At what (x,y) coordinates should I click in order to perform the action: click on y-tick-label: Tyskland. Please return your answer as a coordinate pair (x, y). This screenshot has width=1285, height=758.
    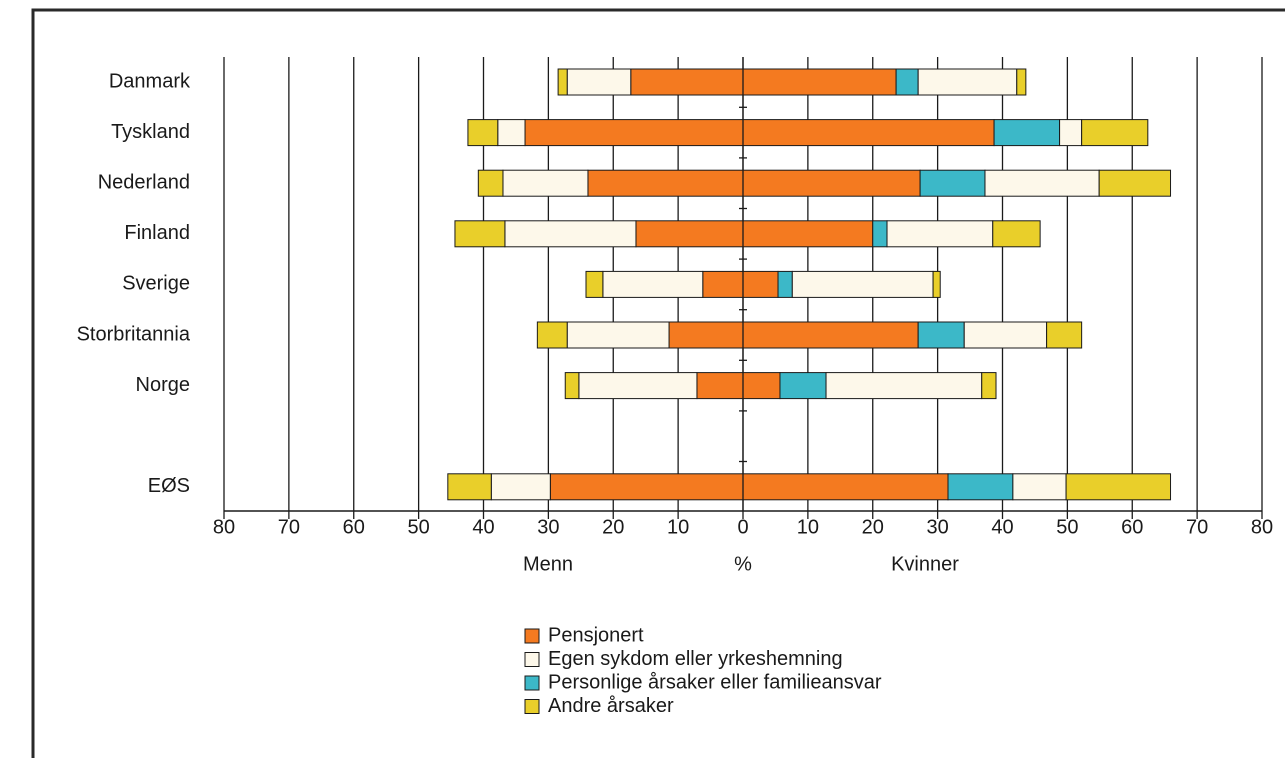
    Looking at the image, I should click on (150, 132).